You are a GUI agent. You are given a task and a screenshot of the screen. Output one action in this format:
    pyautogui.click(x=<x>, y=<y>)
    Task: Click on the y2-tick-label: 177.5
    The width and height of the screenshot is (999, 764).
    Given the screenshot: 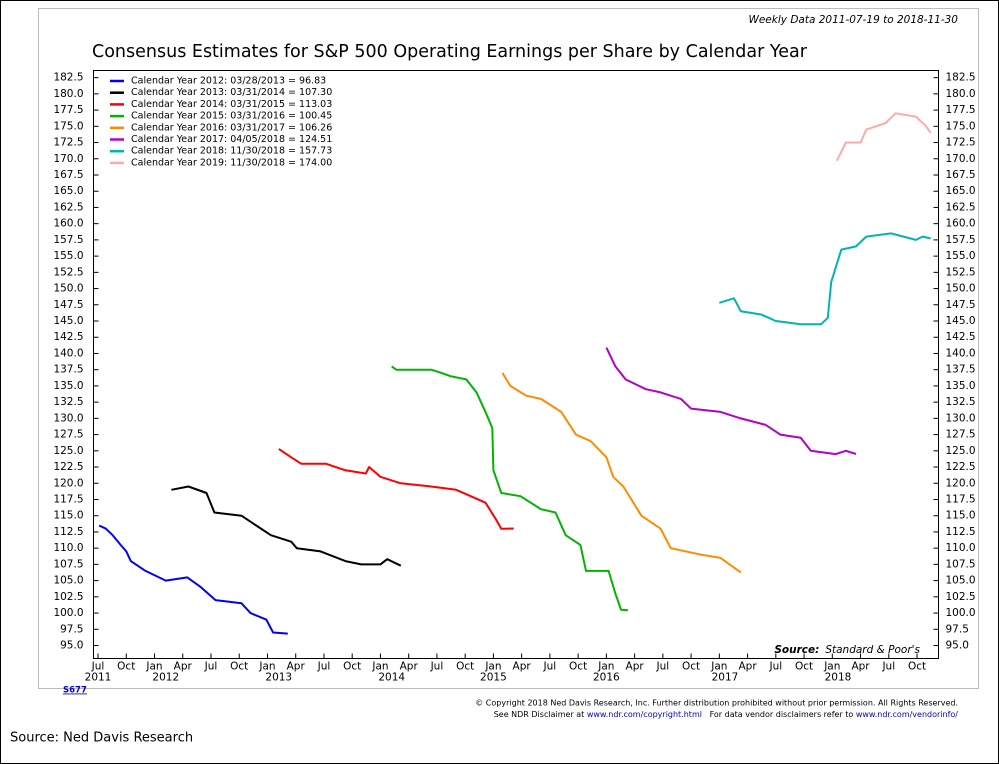 What is the action you would take?
    pyautogui.click(x=961, y=110)
    